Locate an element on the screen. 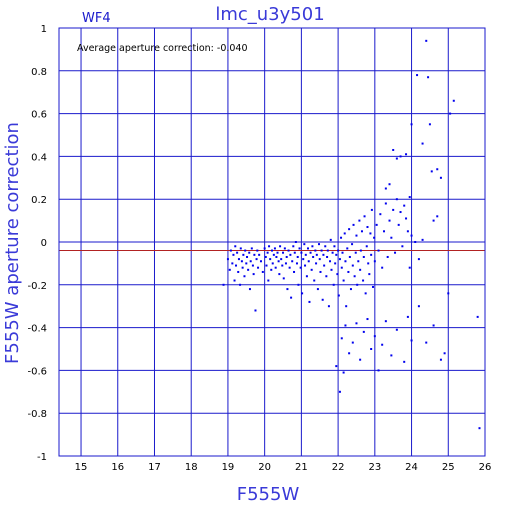  y-tick-label: -0.4 is located at coordinates (37, 329).